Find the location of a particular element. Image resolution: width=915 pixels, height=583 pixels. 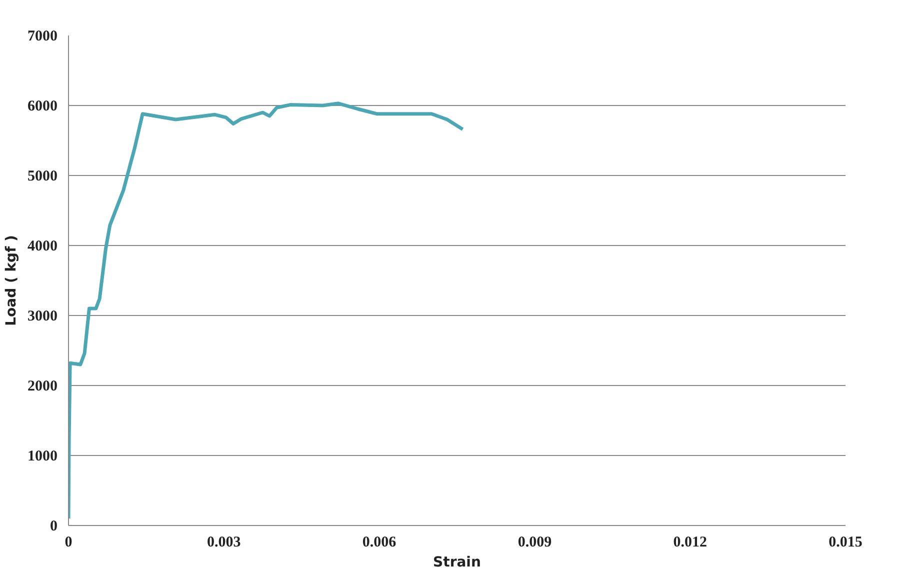

x-tick-label: 0.006 is located at coordinates (379, 542).